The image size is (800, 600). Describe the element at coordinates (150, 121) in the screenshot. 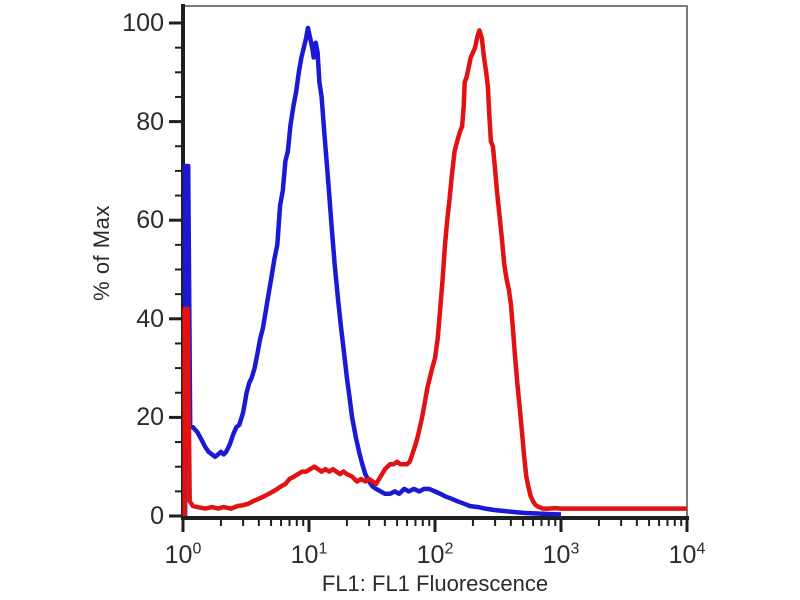

I see `y-tick-label-80: 80` at that location.